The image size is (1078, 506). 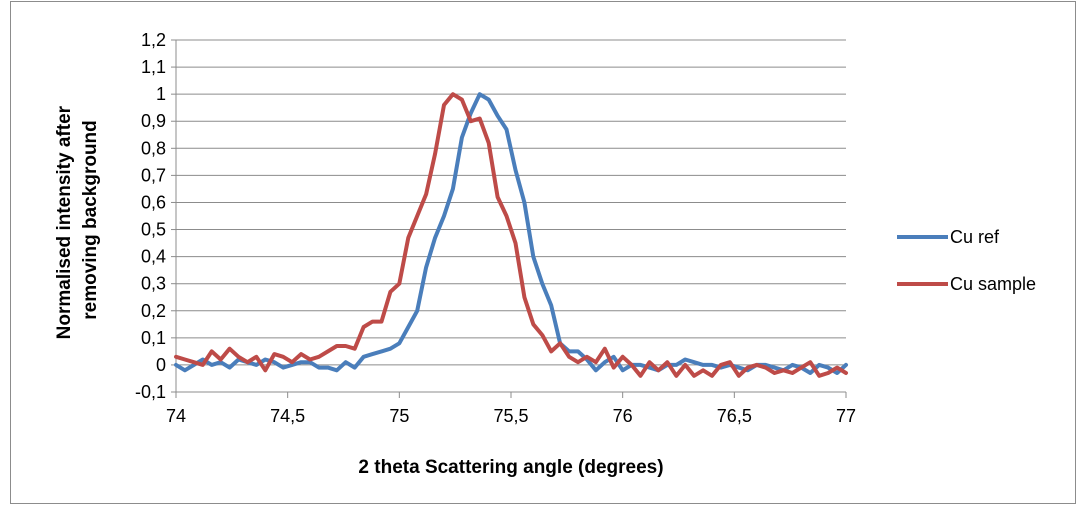 What do you see at coordinates (161, 365) in the screenshot?
I see `y-tick-label: 0` at bounding box center [161, 365].